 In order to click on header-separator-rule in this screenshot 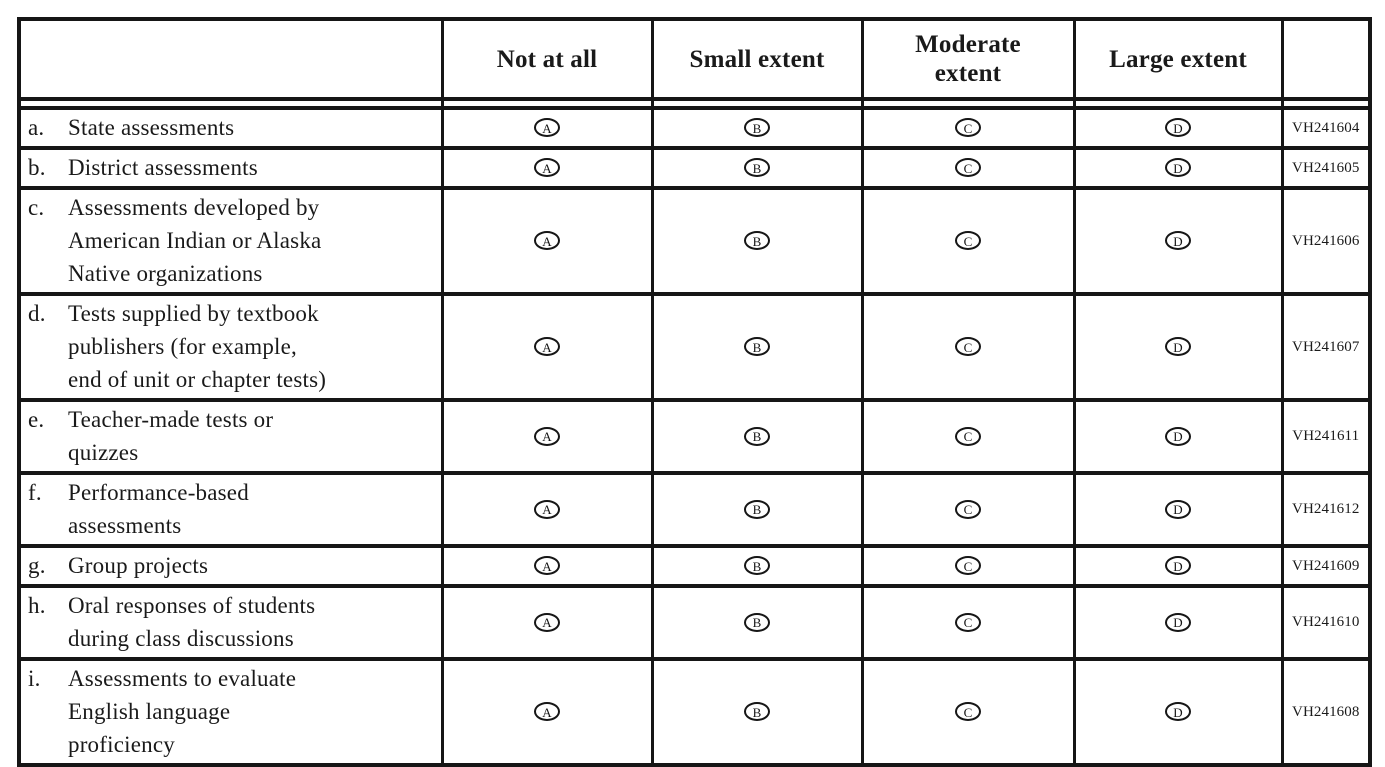, I will do `click(694, 104)`.